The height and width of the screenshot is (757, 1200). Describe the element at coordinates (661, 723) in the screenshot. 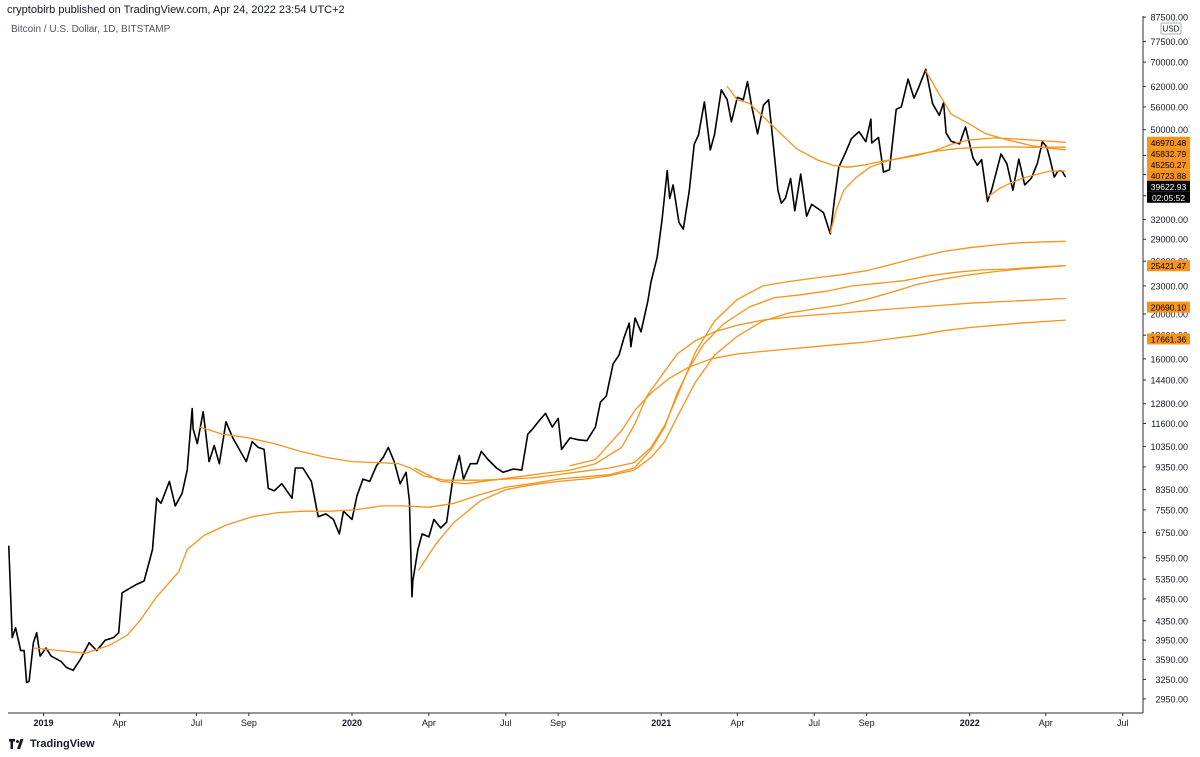

I see `x-tick-label: 2021` at that location.